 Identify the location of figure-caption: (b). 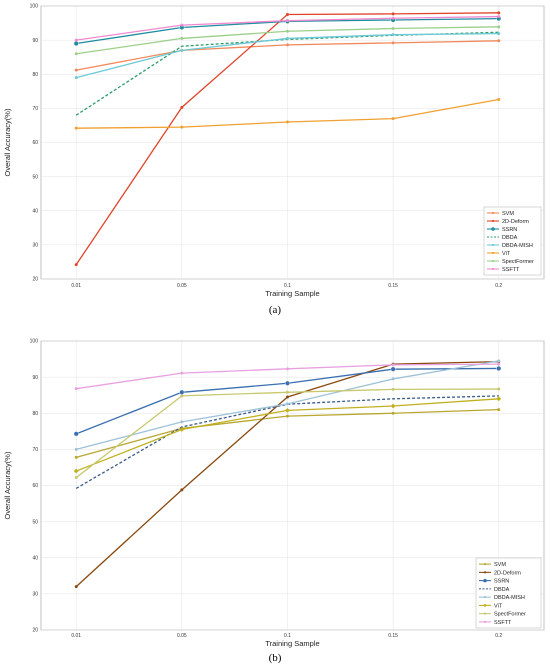
(275, 658).